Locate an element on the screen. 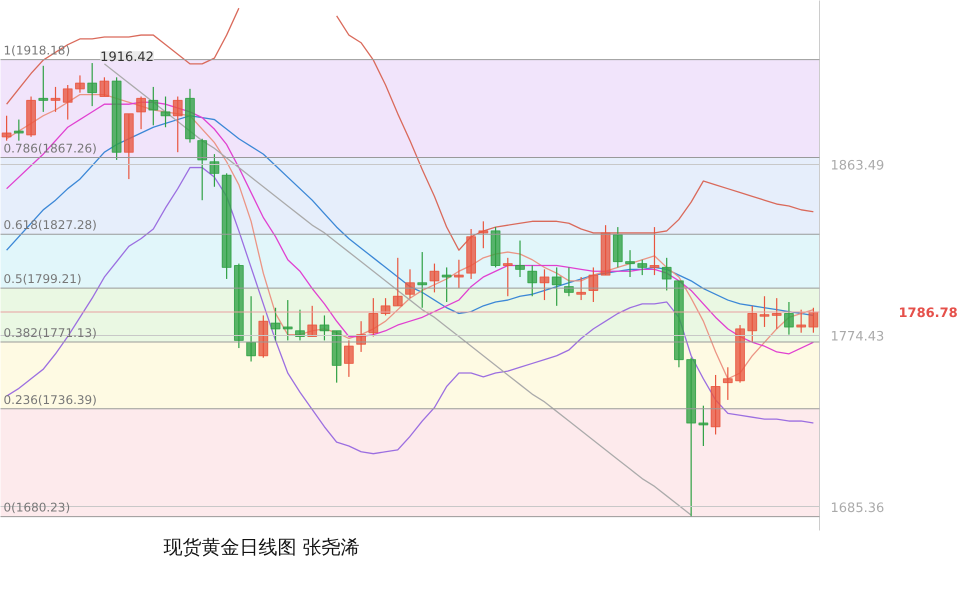  text: 1786.78 is located at coordinates (928, 314).